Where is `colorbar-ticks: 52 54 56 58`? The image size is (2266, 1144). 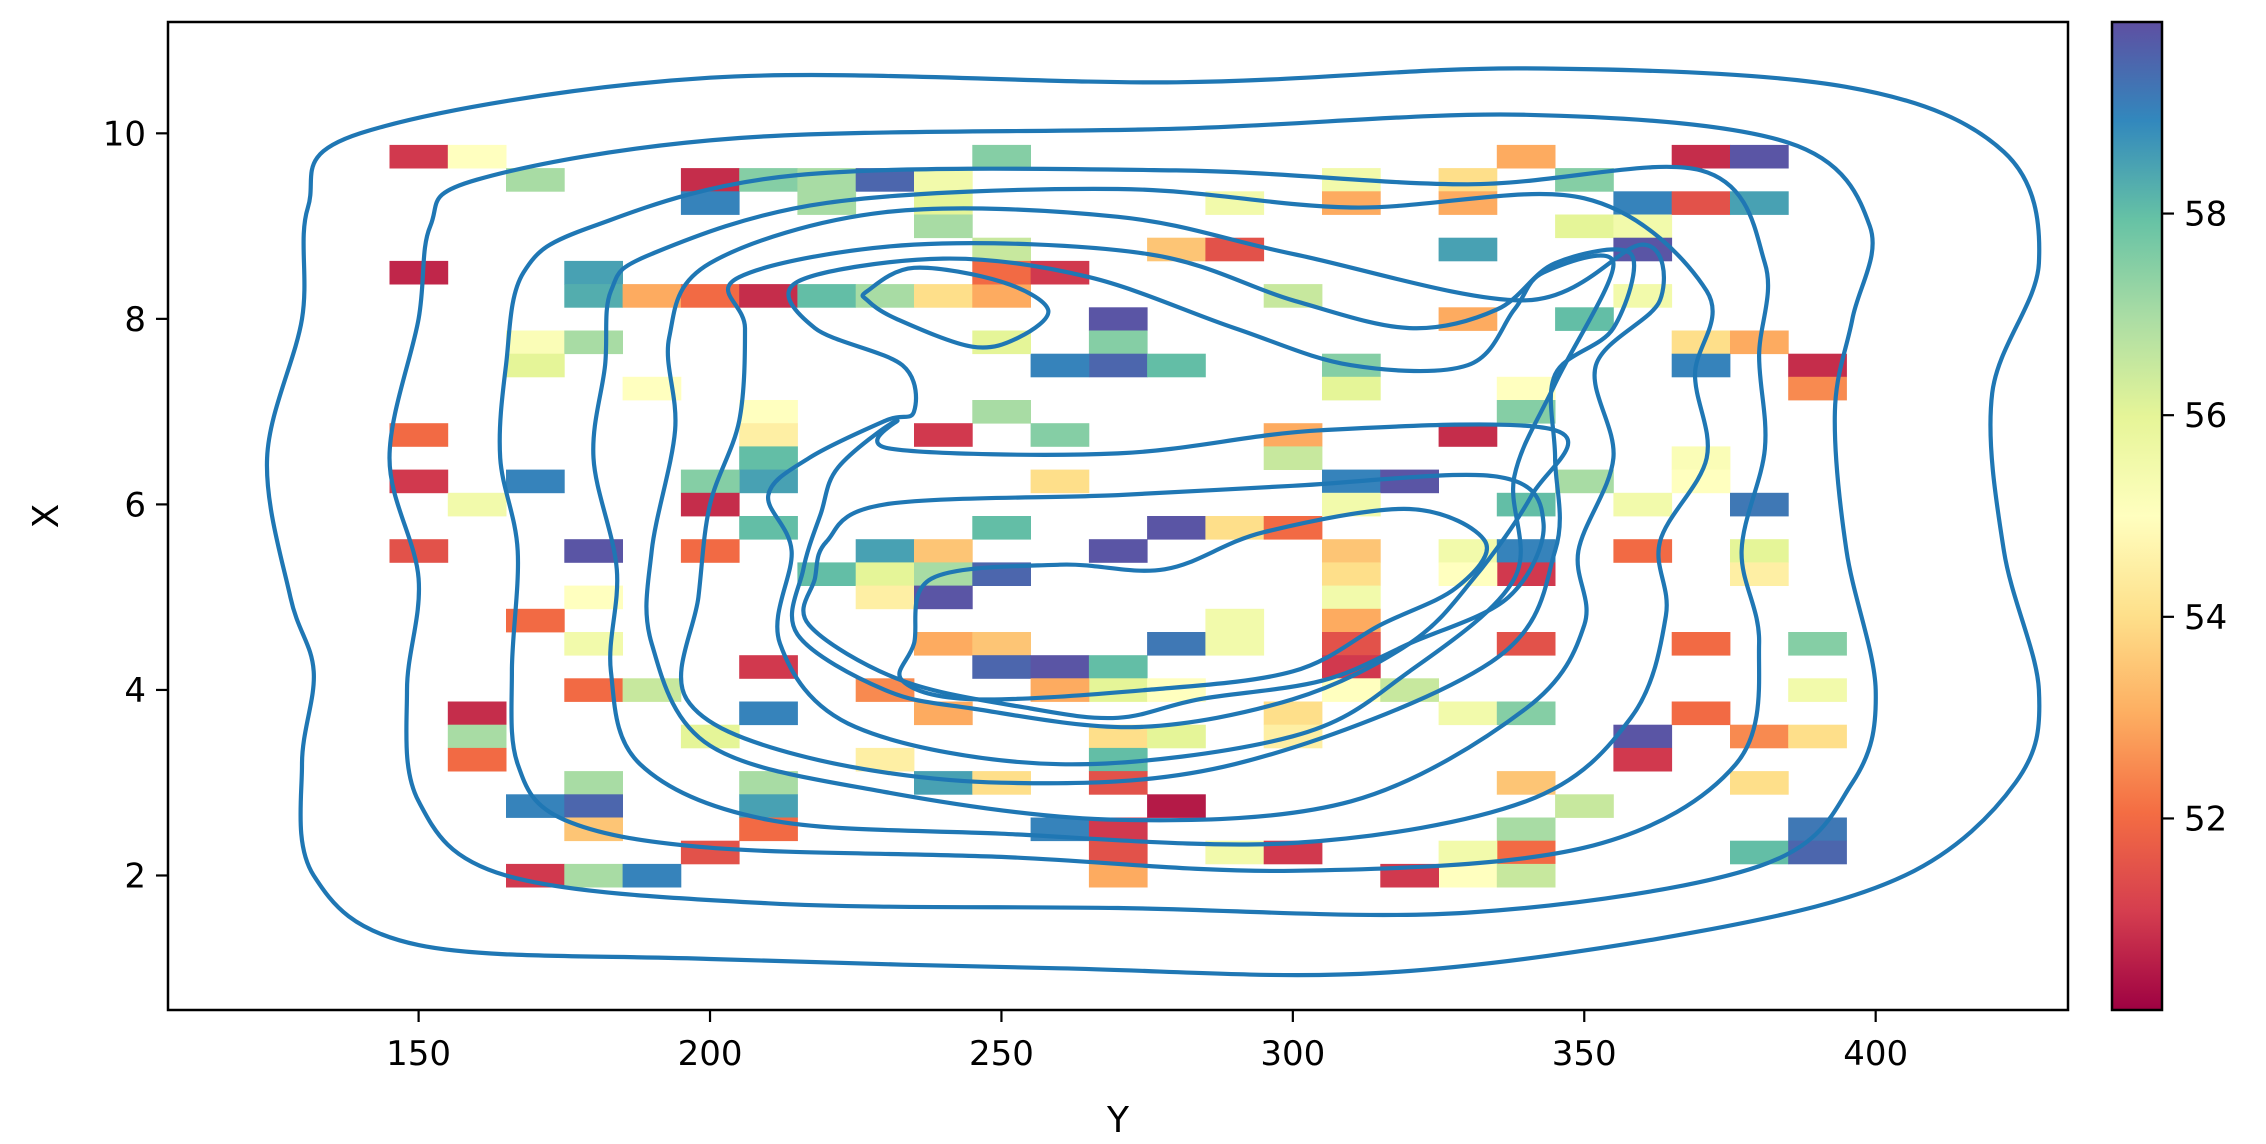
colorbar-ticks: 52 54 56 58 is located at coordinates (2194, 517).